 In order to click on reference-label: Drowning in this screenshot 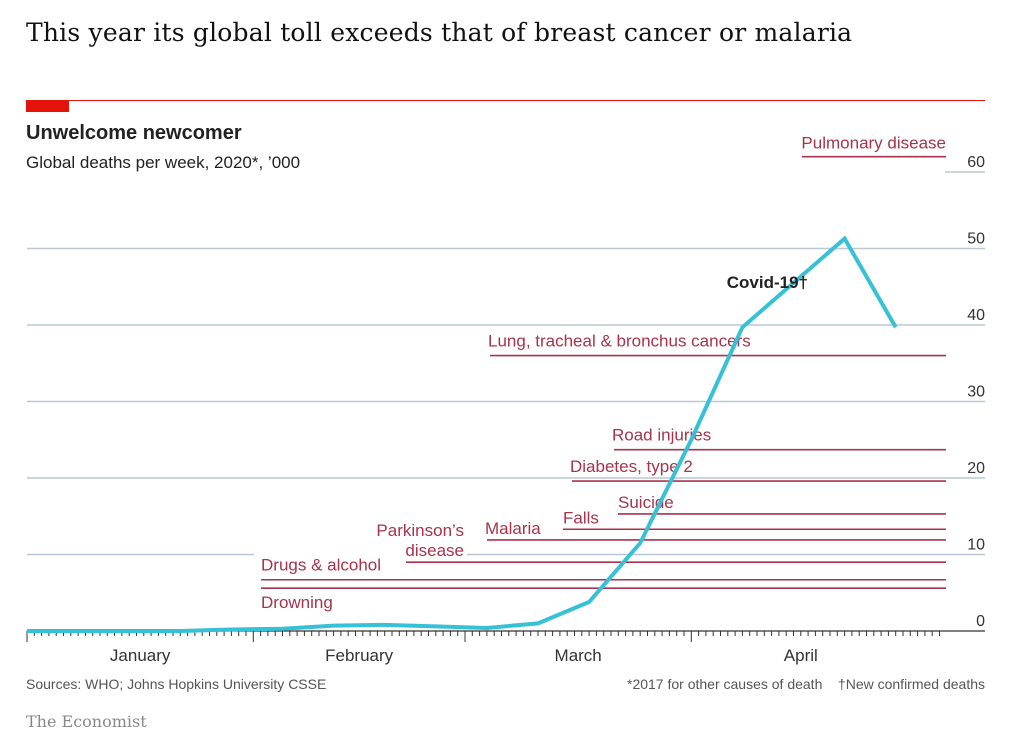, I will do `click(297, 602)`.